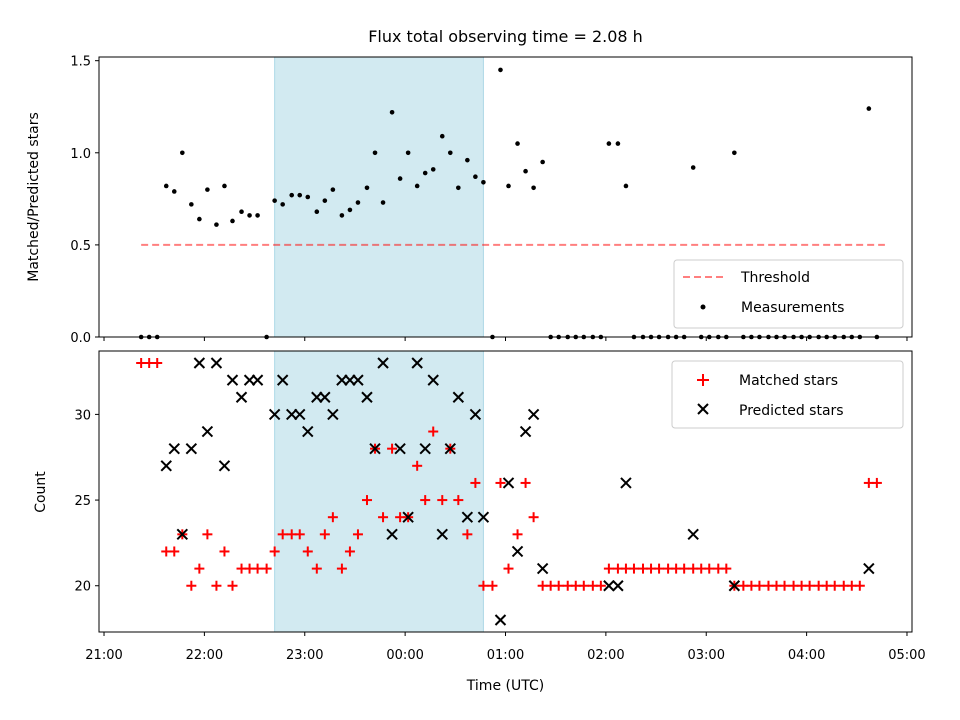 The width and height of the screenshot is (960, 720). Describe the element at coordinates (304, 655) in the screenshot. I see `x-tick-label: 23:00` at that location.